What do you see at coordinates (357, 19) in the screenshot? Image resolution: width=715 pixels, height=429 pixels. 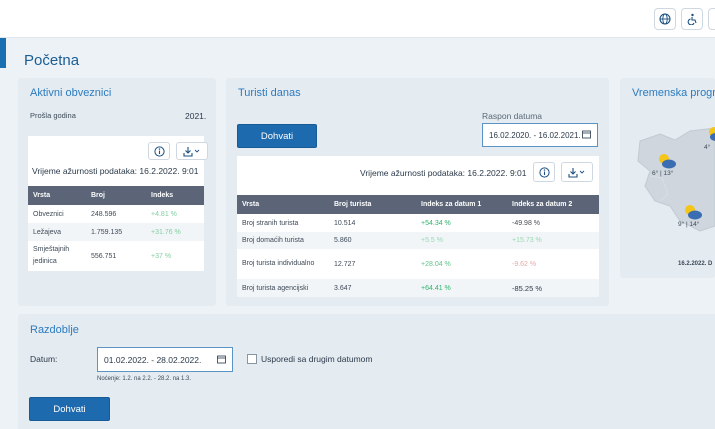 I see `top-bar` at bounding box center [357, 19].